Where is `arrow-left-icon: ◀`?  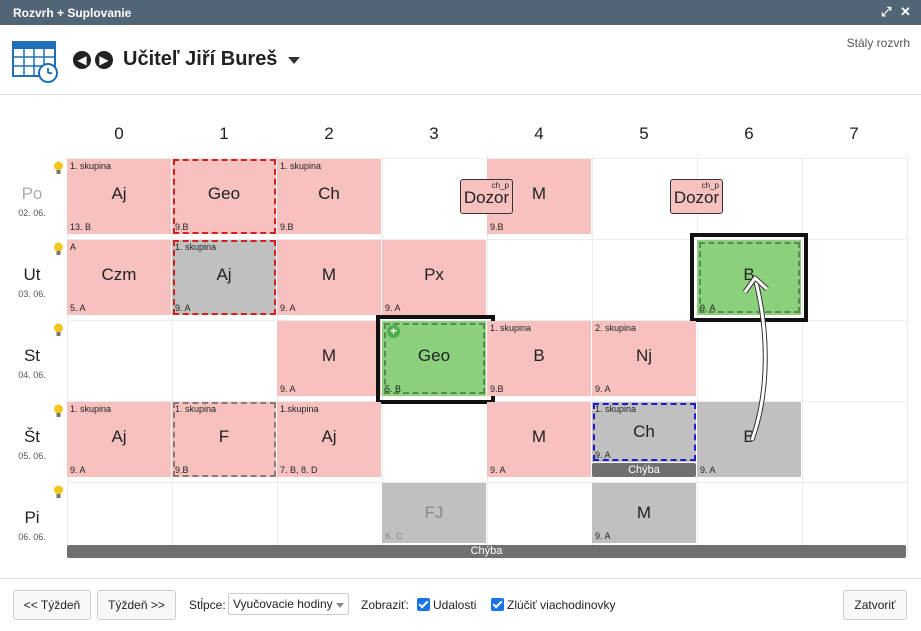 arrow-left-icon: ◀ is located at coordinates (82, 60).